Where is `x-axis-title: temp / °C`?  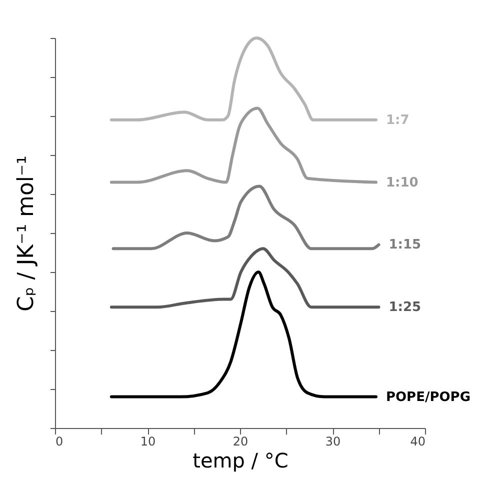
x-axis-title: temp / °C is located at coordinates (240, 460).